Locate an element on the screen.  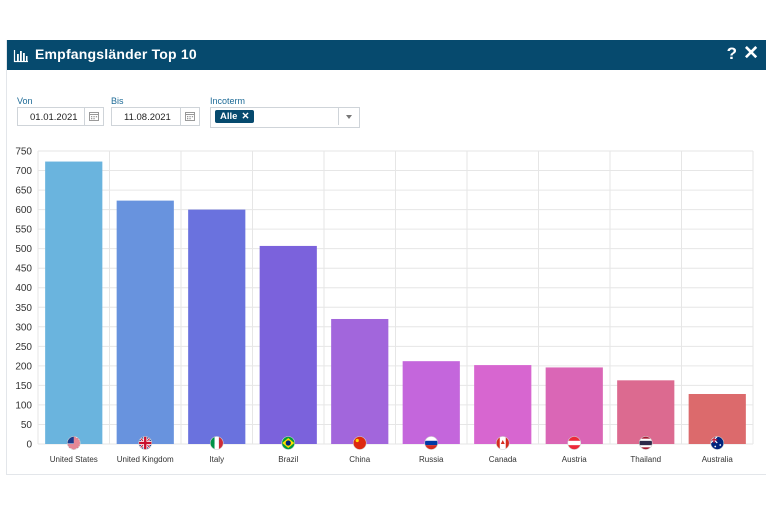
x-tick-label: United States is located at coordinates (74, 459).